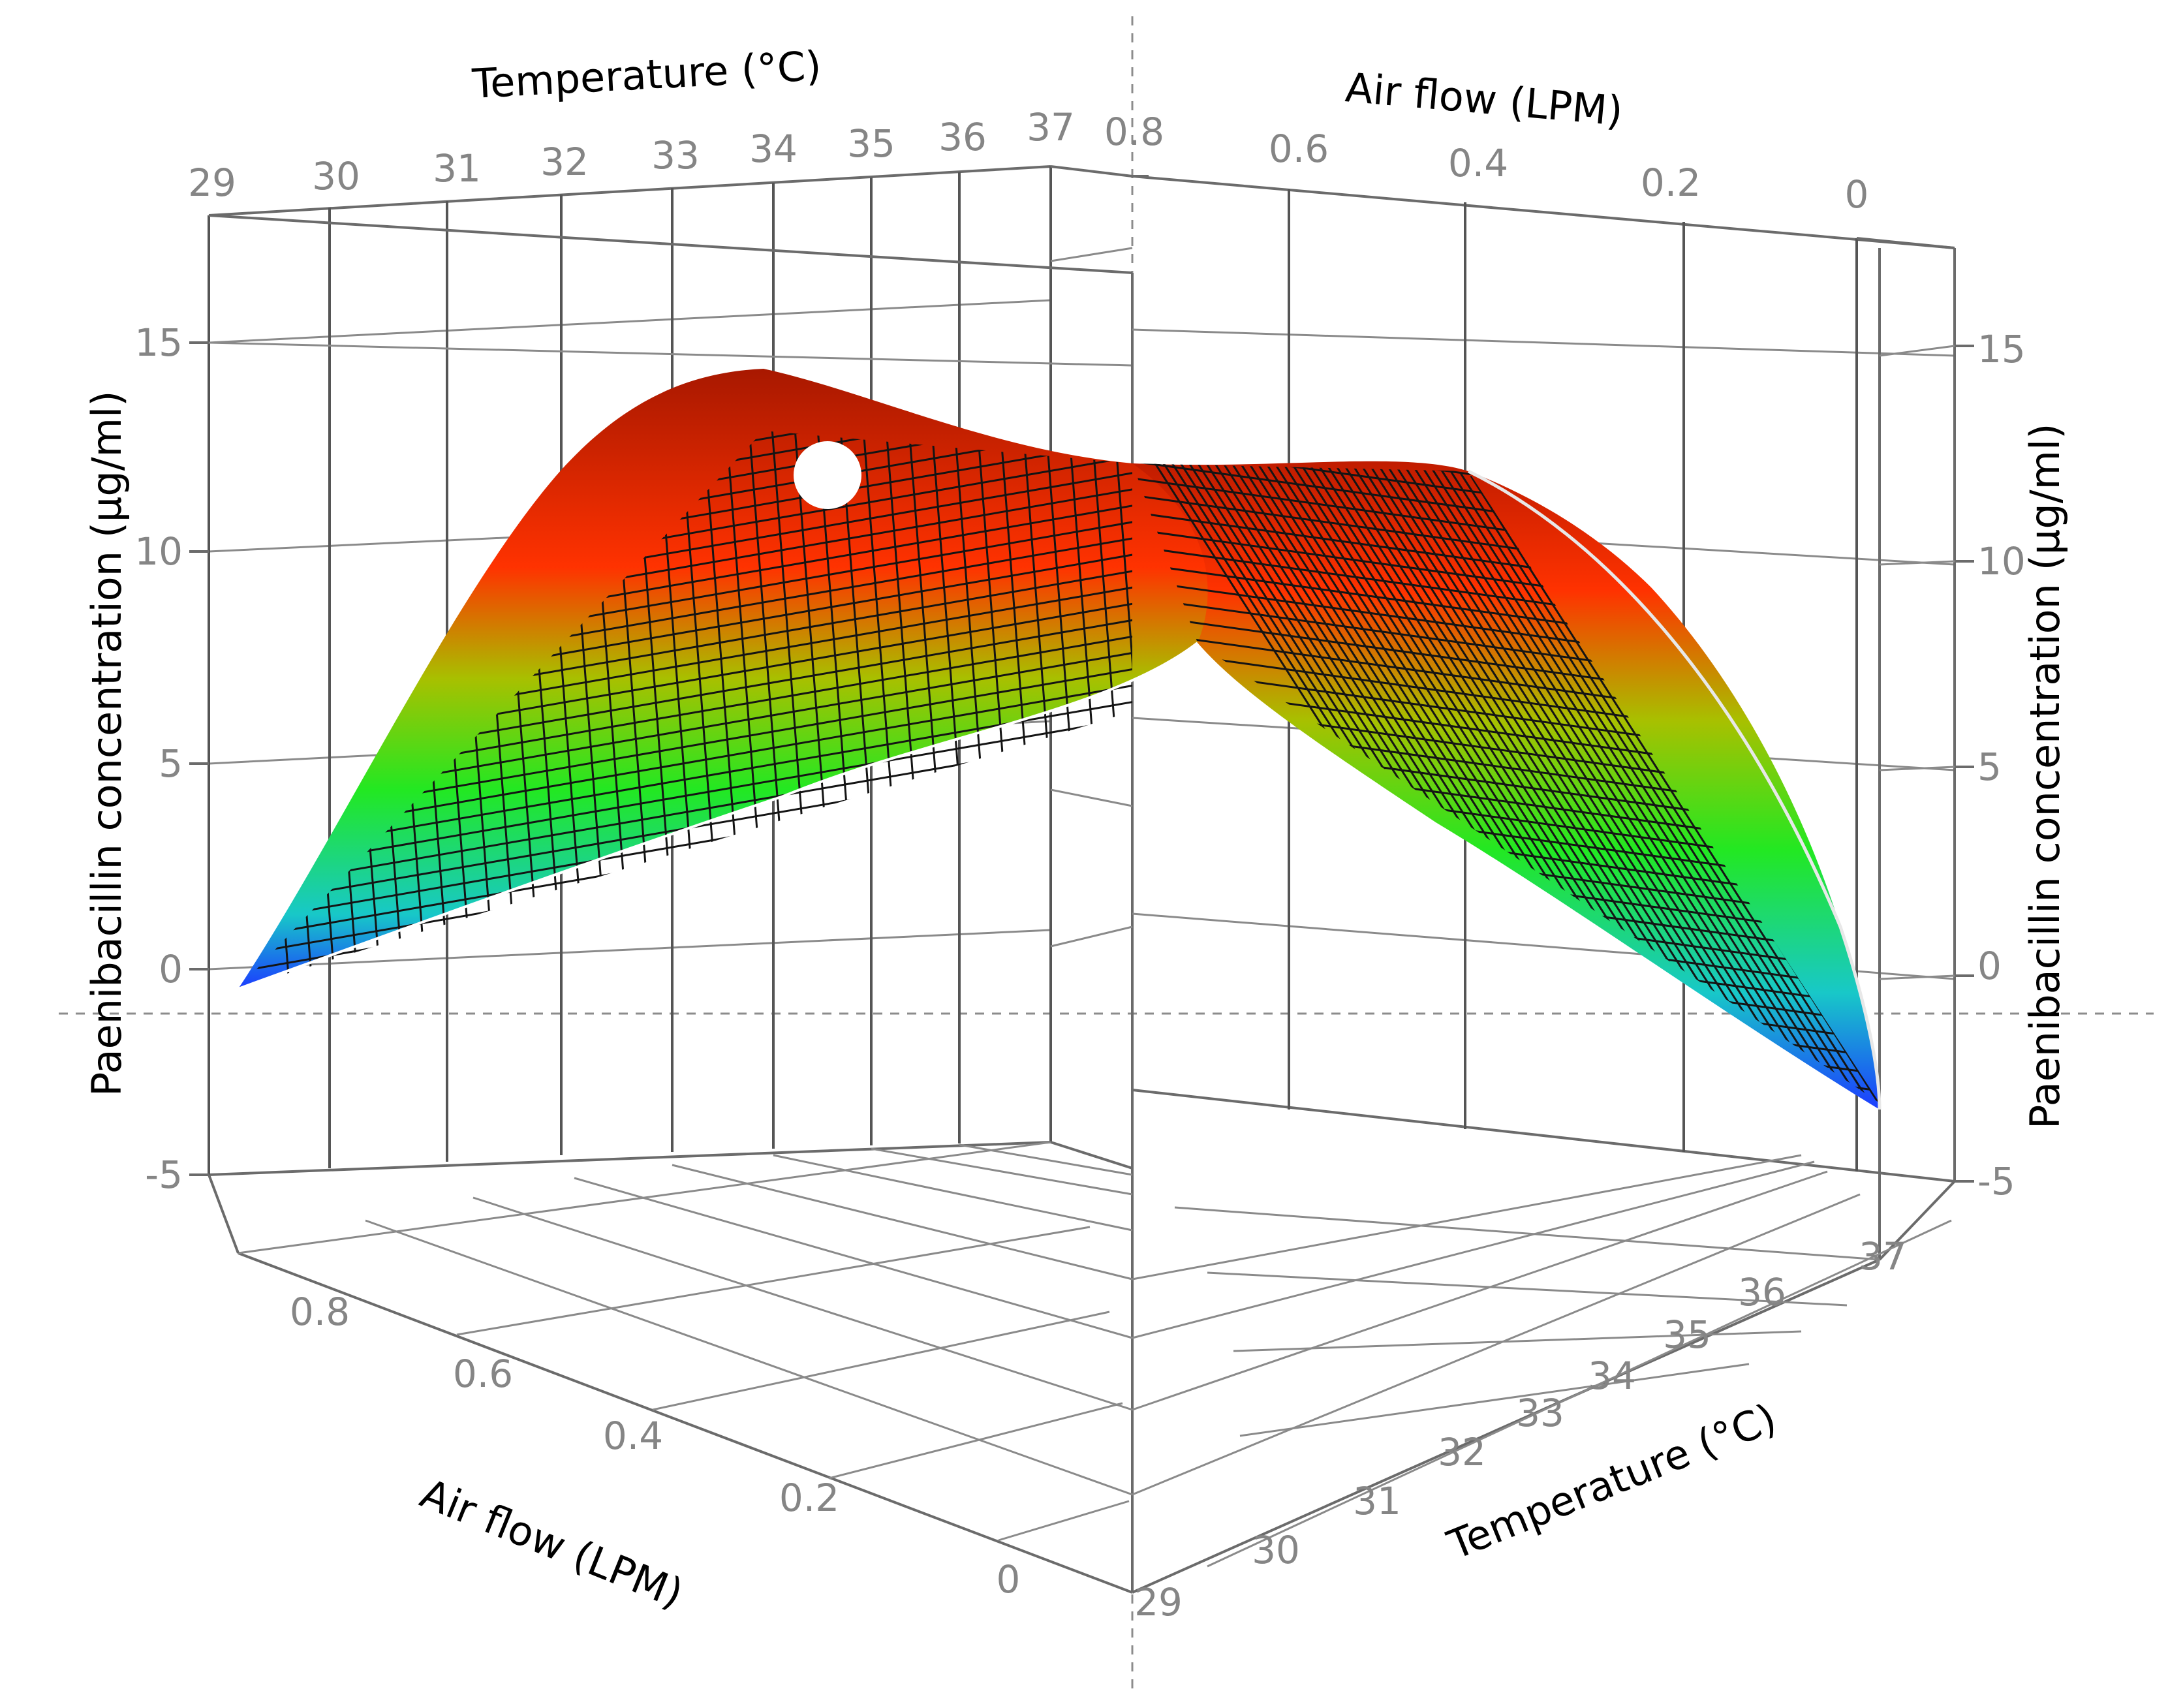  What do you see at coordinates (1989, 767) in the screenshot?
I see `z-tick-right-5: 5` at bounding box center [1989, 767].